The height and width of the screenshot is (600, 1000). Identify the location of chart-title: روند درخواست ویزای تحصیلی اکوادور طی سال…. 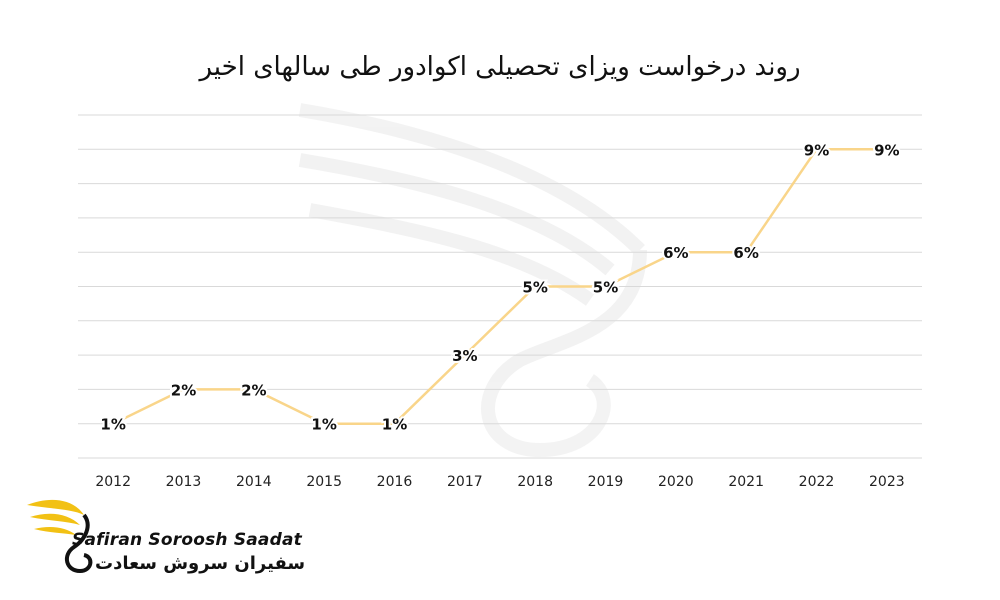
(500, 67).